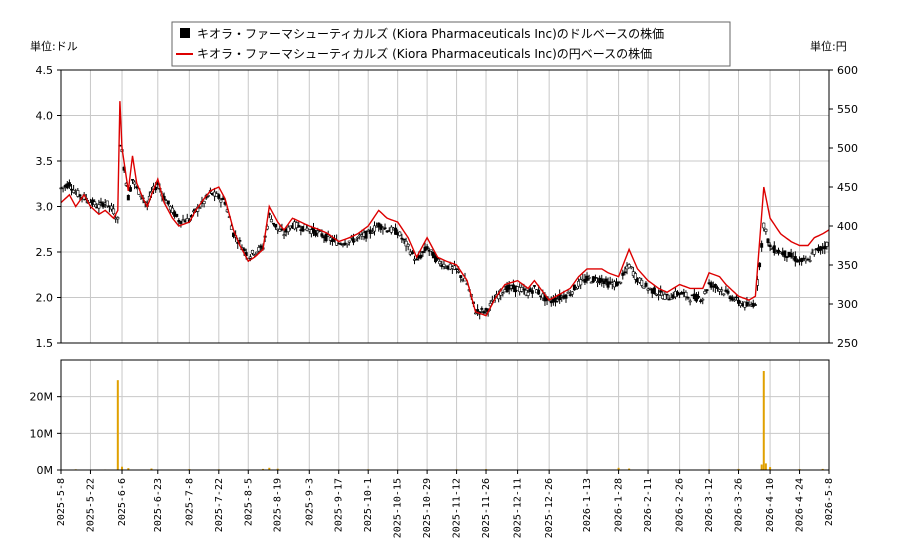 This screenshot has width=900, height=550. Describe the element at coordinates (829, 502) in the screenshot. I see `date-tick-label: 2026-5-8` at that location.